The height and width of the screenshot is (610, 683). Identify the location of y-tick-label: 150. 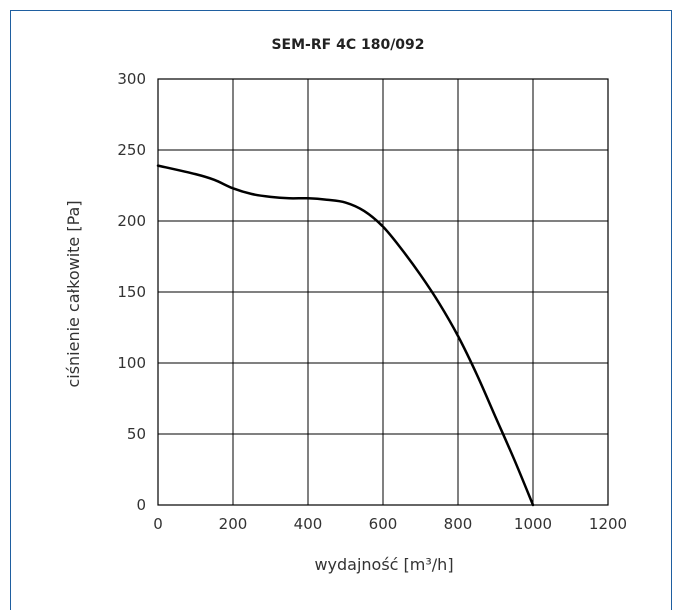
(131, 292).